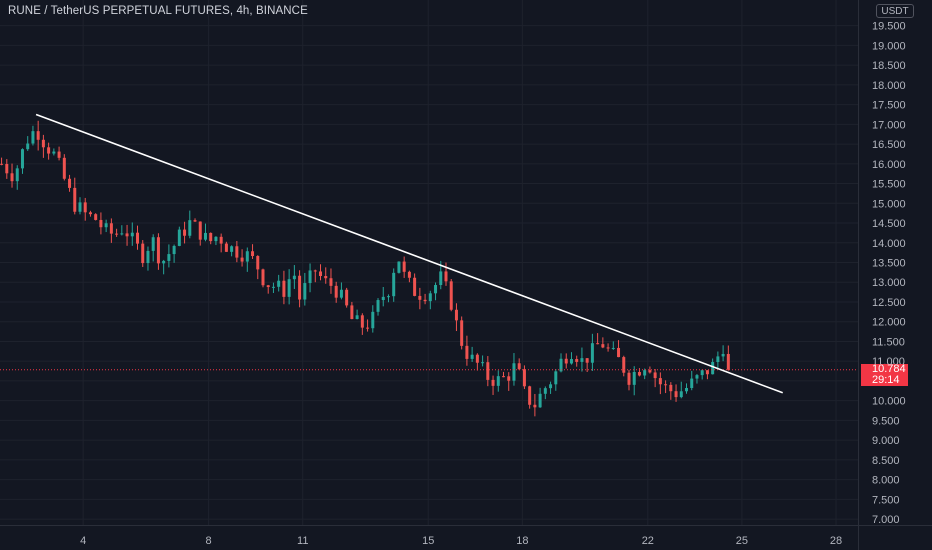 Image resolution: width=932 pixels, height=550 pixels. What do you see at coordinates (302, 541) in the screenshot?
I see `time-tick-label: 11` at bounding box center [302, 541].